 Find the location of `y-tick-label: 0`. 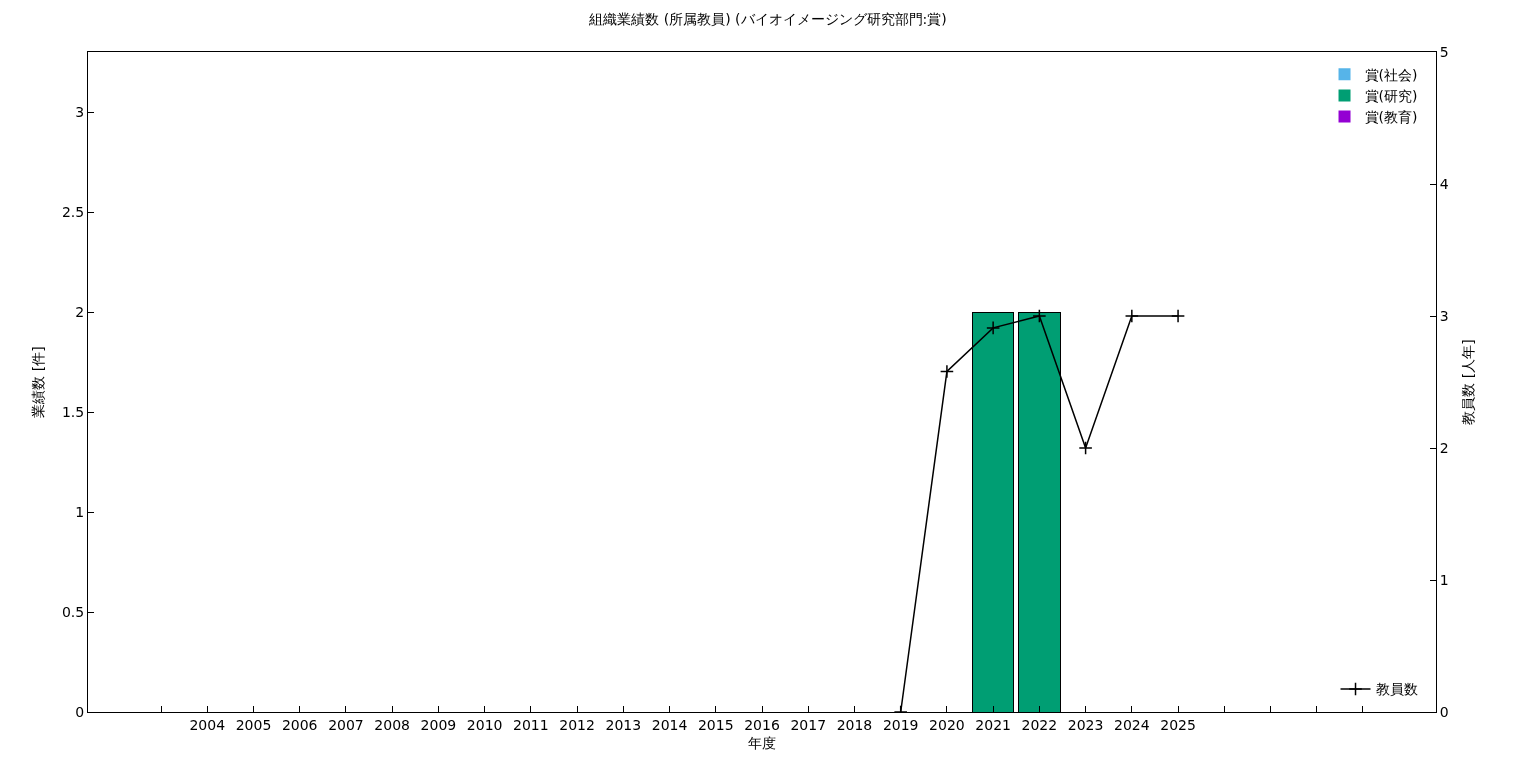

y-tick-label: 0 is located at coordinates (80, 711).